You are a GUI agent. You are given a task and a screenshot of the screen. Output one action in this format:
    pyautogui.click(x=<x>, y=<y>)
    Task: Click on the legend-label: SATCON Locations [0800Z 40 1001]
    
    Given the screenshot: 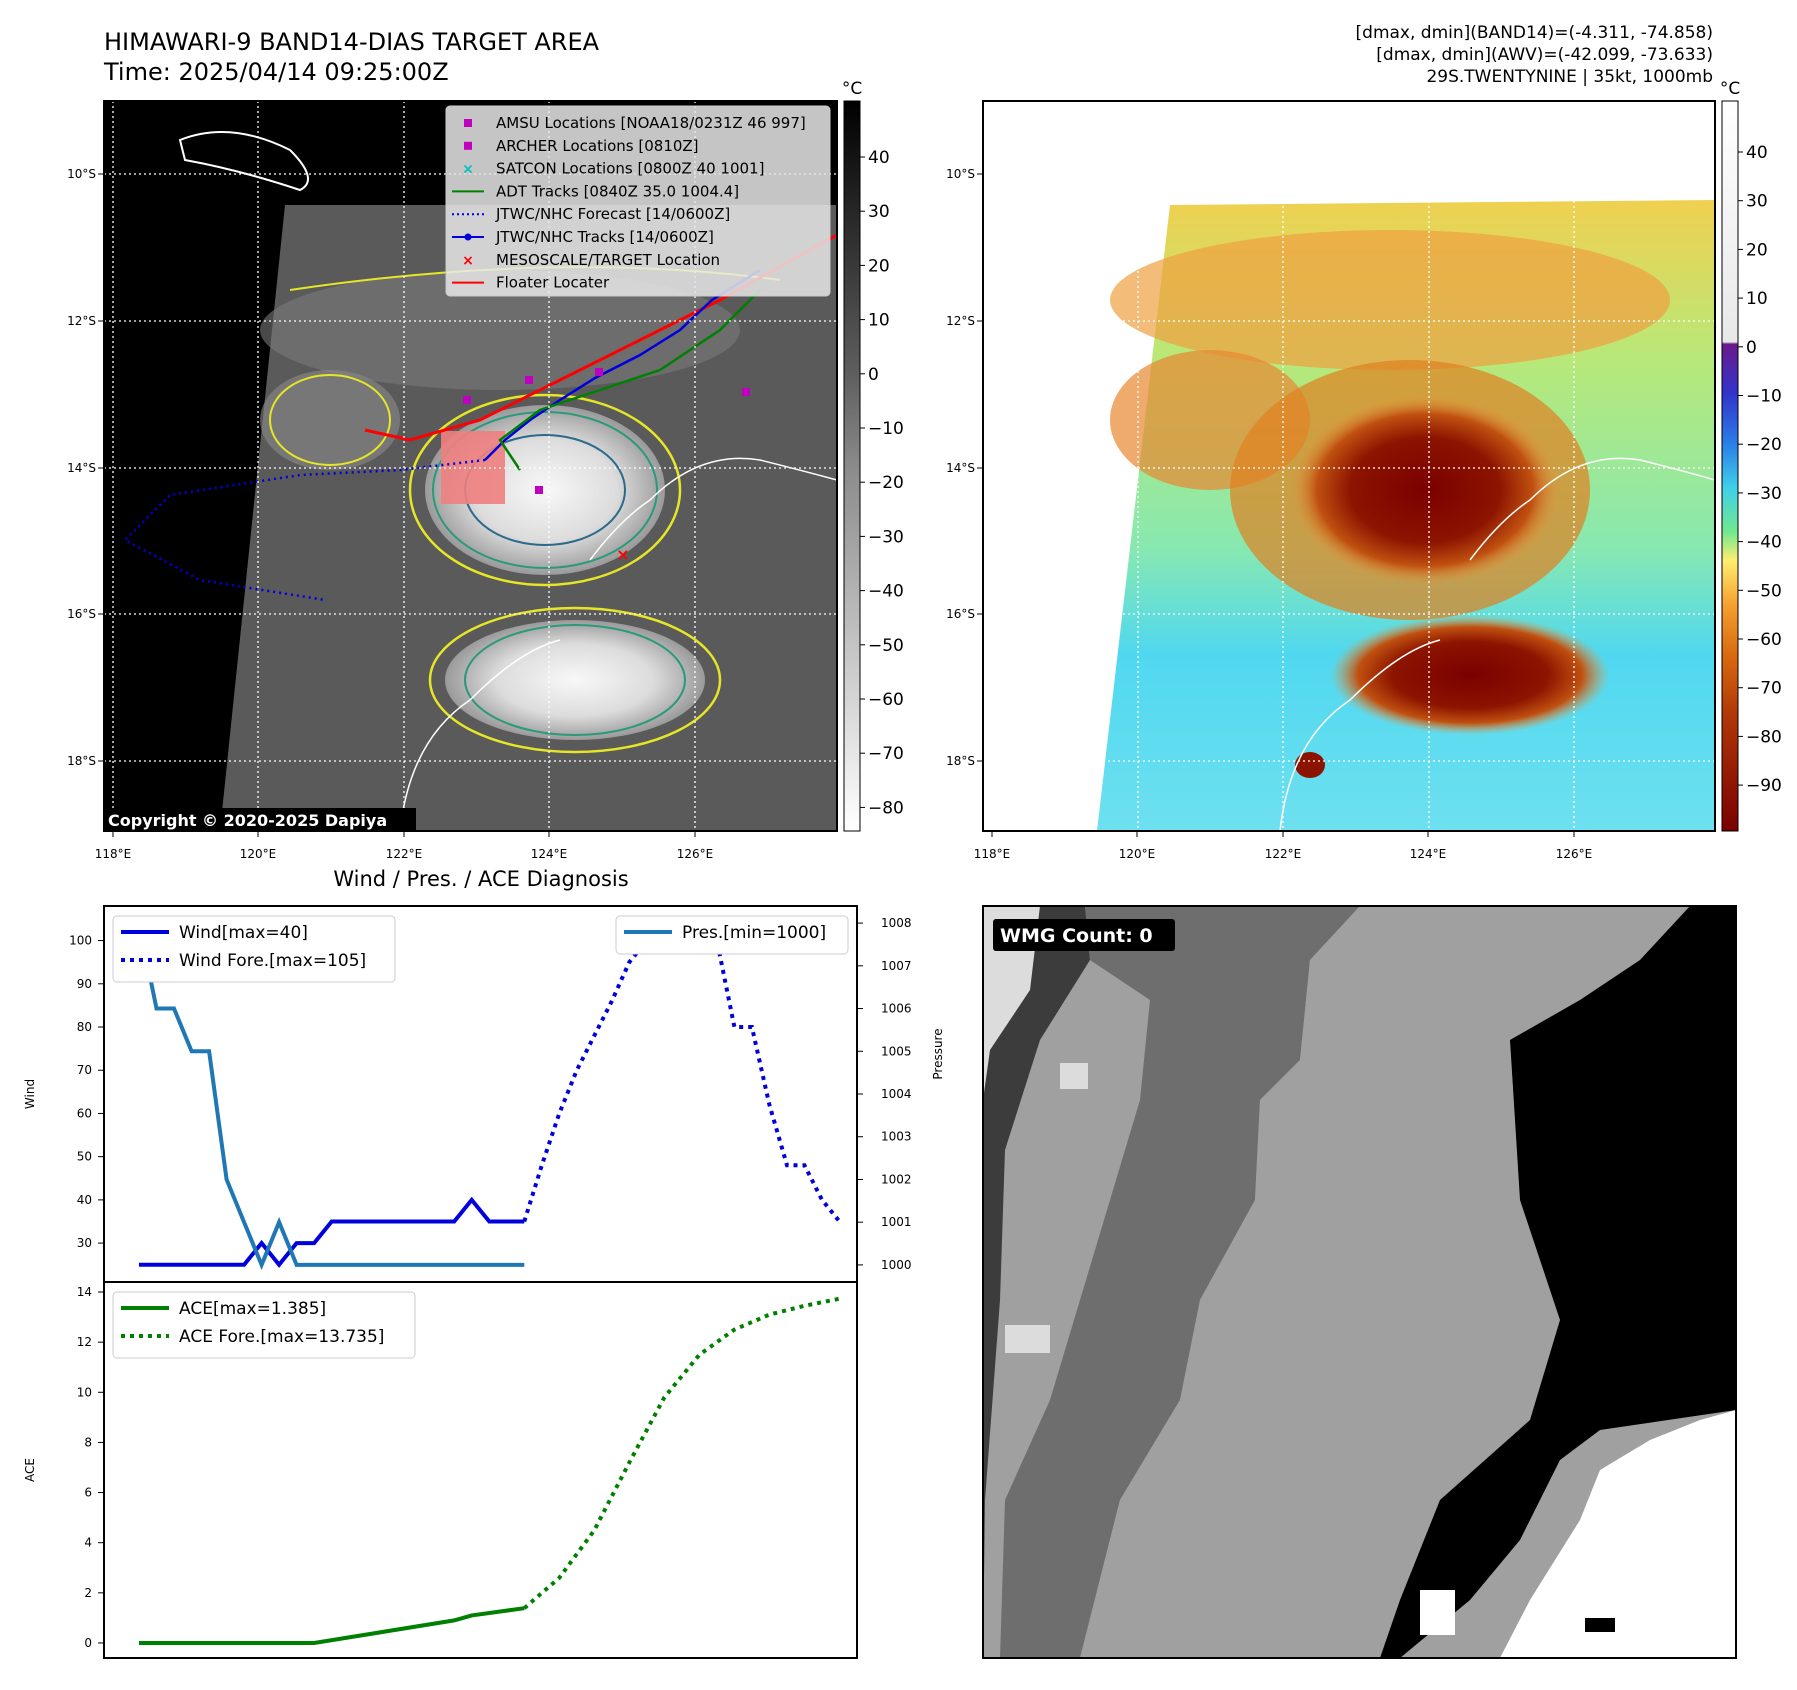 What is the action you would take?
    pyautogui.click(x=630, y=169)
    